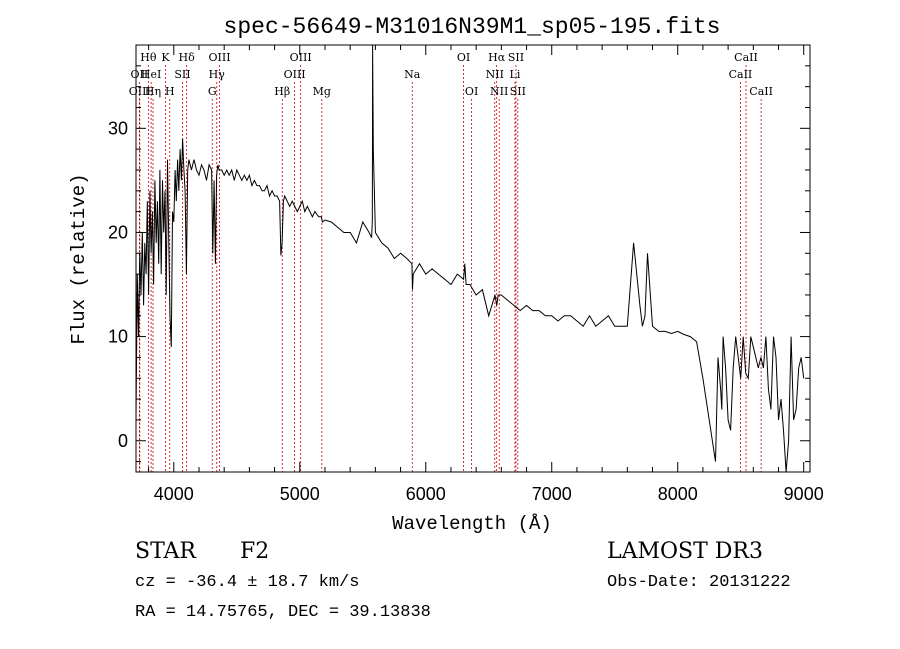 The image size is (900, 649). What do you see at coordinates (148, 57) in the screenshot?
I see `line-label-0: Hθ` at bounding box center [148, 57].